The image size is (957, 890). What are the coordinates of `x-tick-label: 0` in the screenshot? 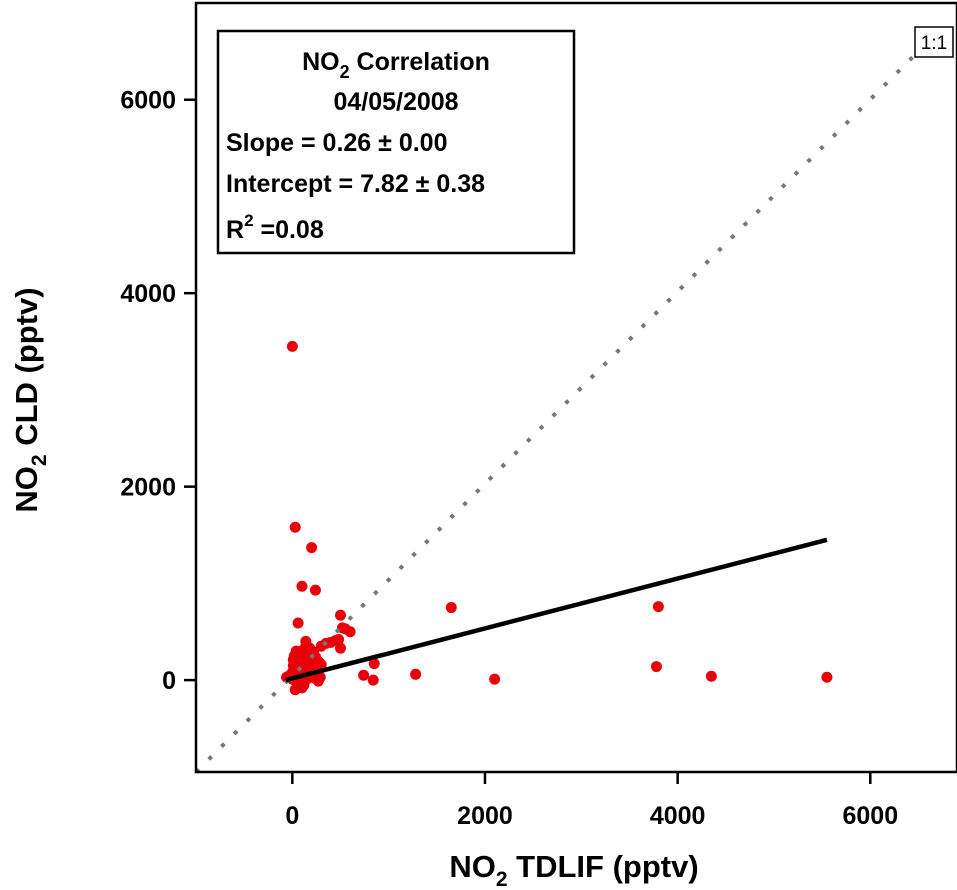 It's located at (292, 816).